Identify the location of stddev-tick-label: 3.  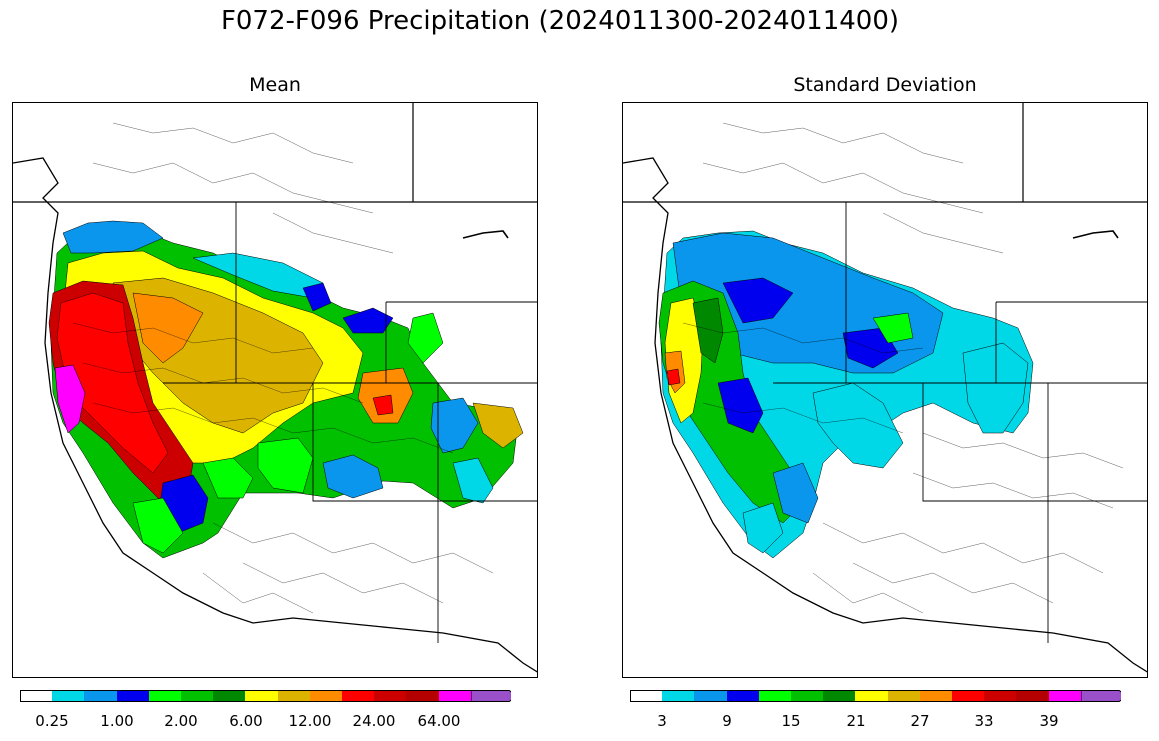
(662, 721).